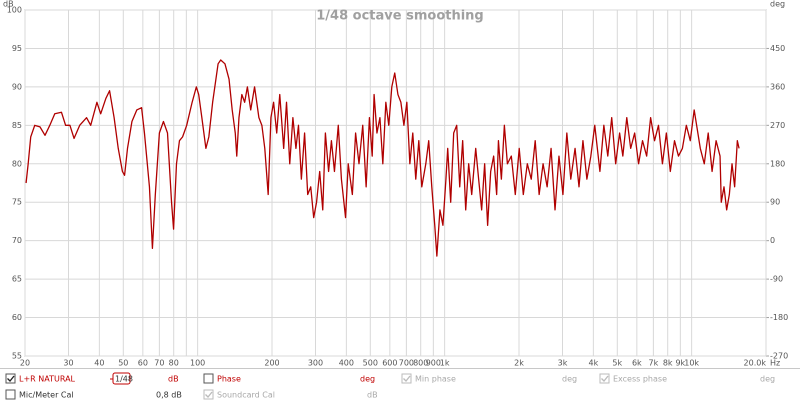 The width and height of the screenshot is (800, 404). I want to click on y-tick-label: 100, so click(14, 10).